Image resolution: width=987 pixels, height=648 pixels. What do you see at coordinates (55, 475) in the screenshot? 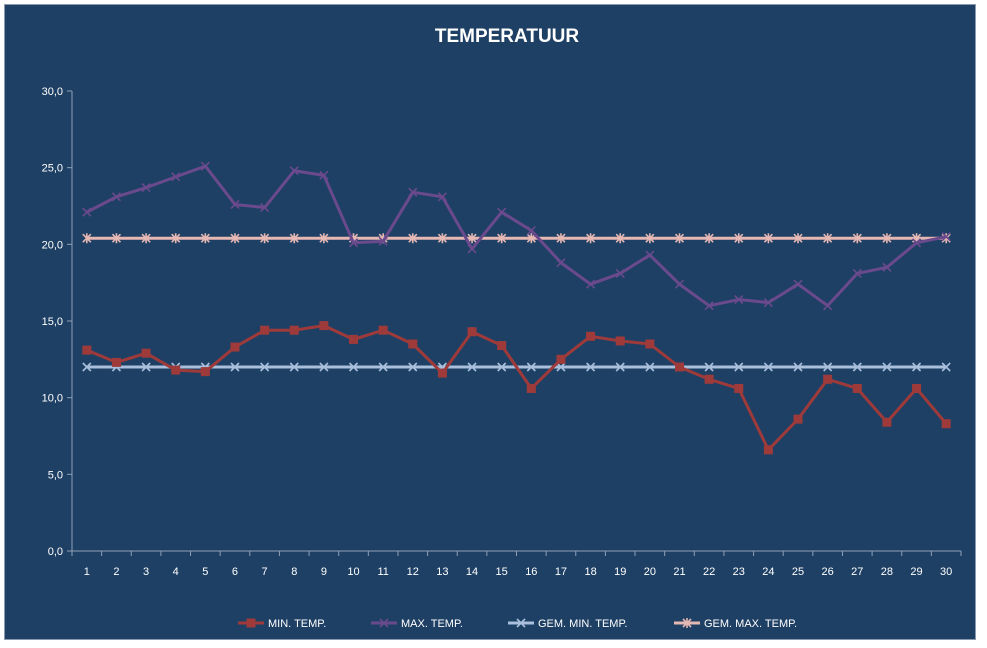
I see `y-tick-label: 5,0` at bounding box center [55, 475].